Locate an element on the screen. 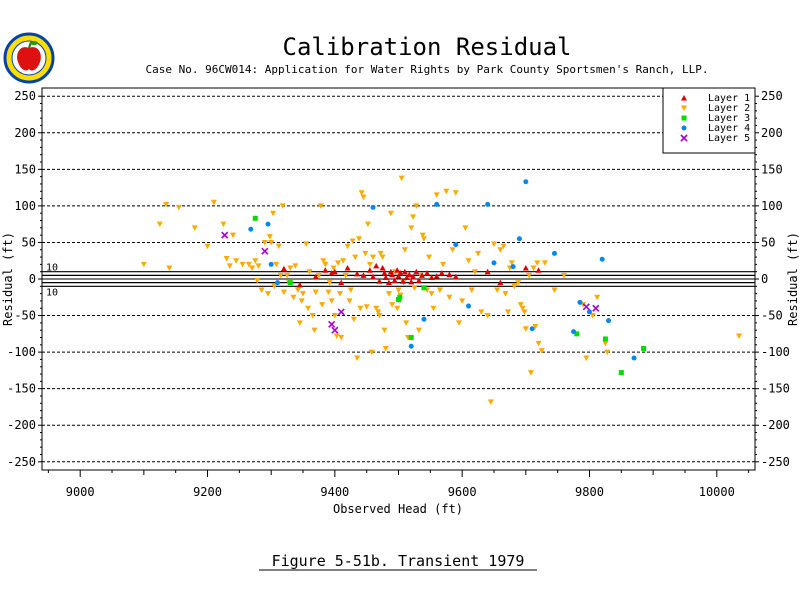 Image resolution: width=800 pixels, height=600 pixels. y-axis-label-left: Residual (ft) is located at coordinates (8, 279).